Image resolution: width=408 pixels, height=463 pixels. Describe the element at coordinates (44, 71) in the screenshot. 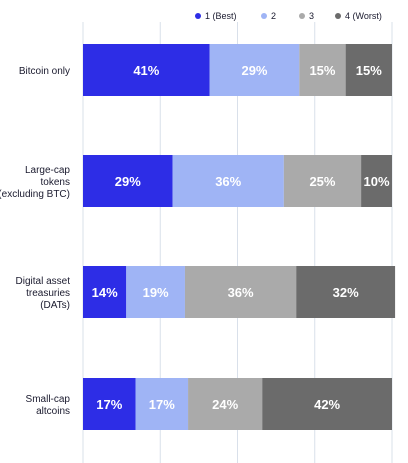

I see `category-label: Bitcoin only` at that location.